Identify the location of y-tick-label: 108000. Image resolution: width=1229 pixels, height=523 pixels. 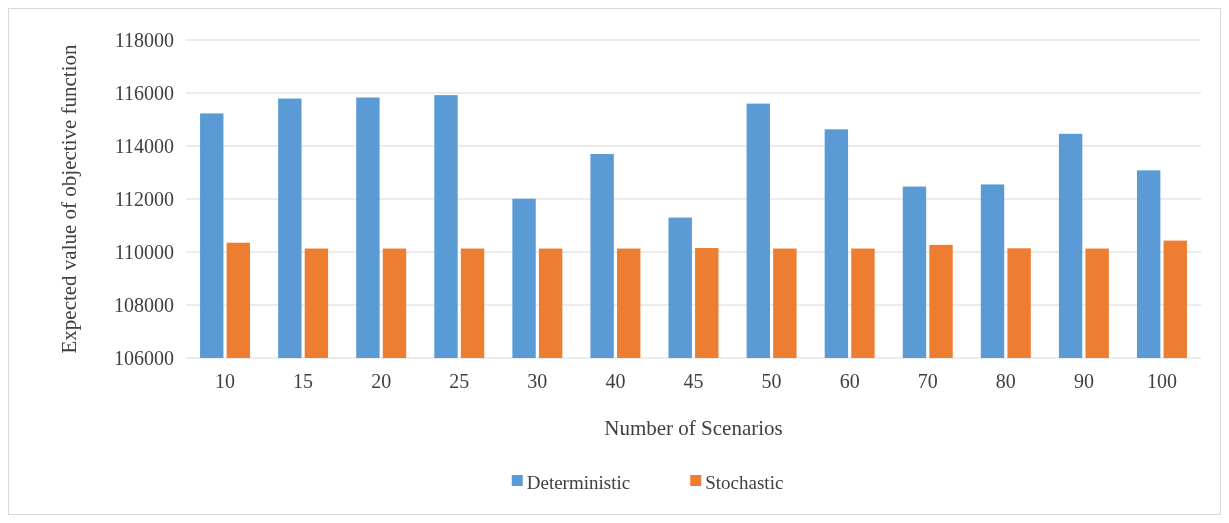
(144, 305).